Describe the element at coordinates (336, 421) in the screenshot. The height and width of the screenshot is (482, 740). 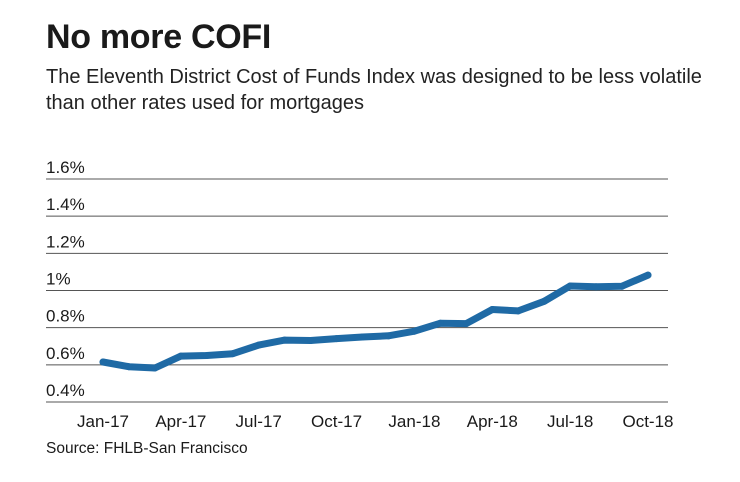
I see `x-tick-label: Oct-17` at that location.